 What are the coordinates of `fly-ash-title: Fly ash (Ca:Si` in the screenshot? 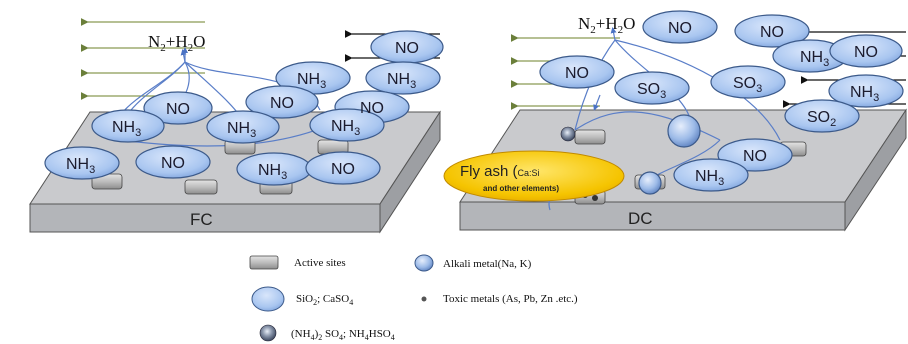 It's located at (500, 171).